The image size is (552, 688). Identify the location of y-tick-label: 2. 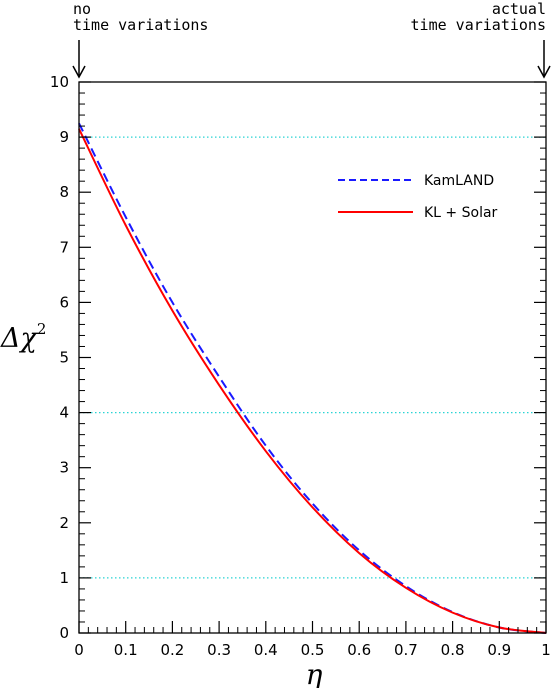
(64, 523).